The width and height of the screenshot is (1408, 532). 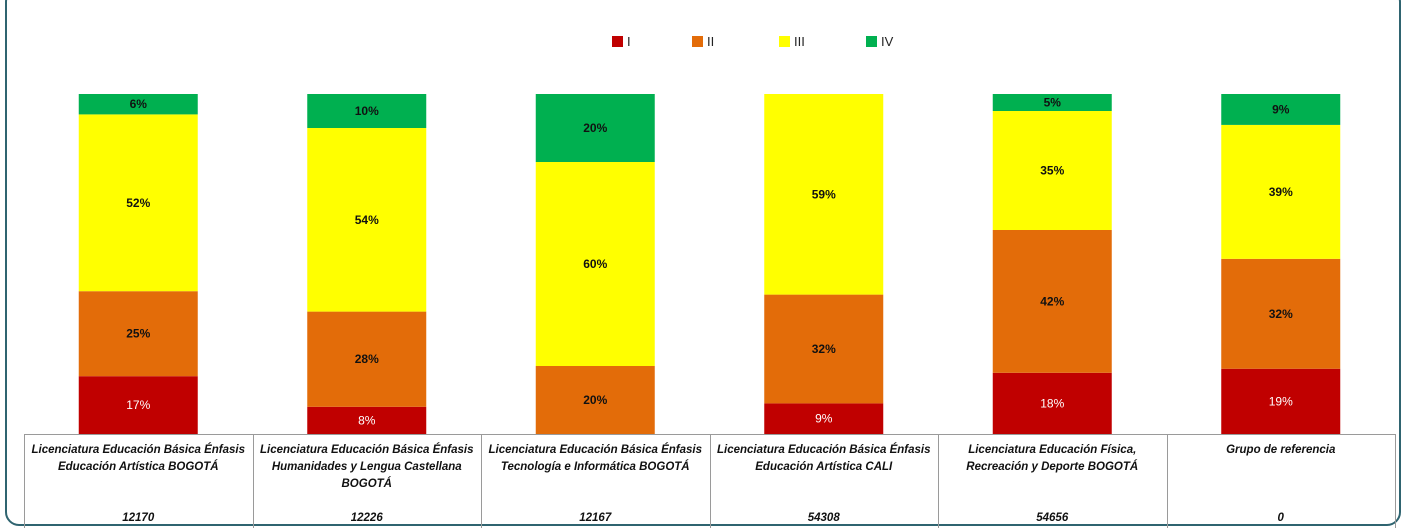 I want to click on data-label-ii: 20%, so click(x=595, y=400).